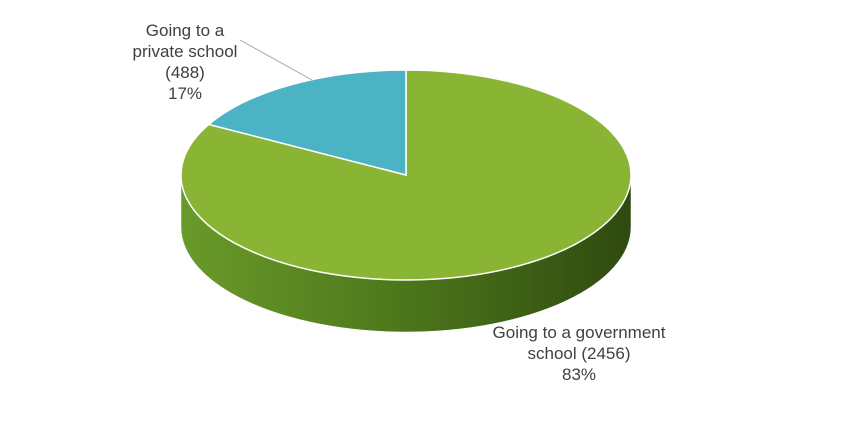 This screenshot has width=845, height=425. What do you see at coordinates (185, 51) in the screenshot?
I see `slice-name: Going to a private school (488)` at bounding box center [185, 51].